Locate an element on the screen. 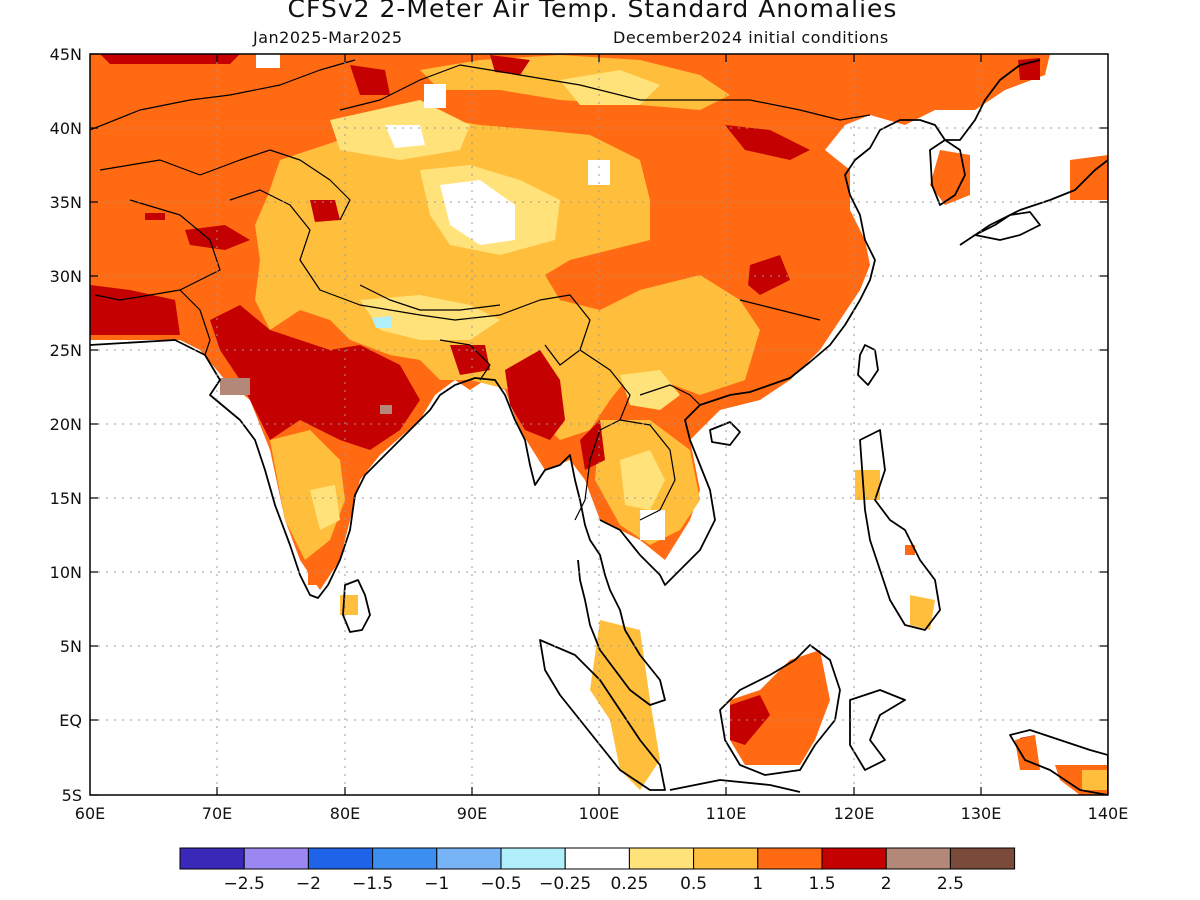 This screenshot has height=900, width=1200. coastline-new-guinea is located at coordinates (1058, 762).